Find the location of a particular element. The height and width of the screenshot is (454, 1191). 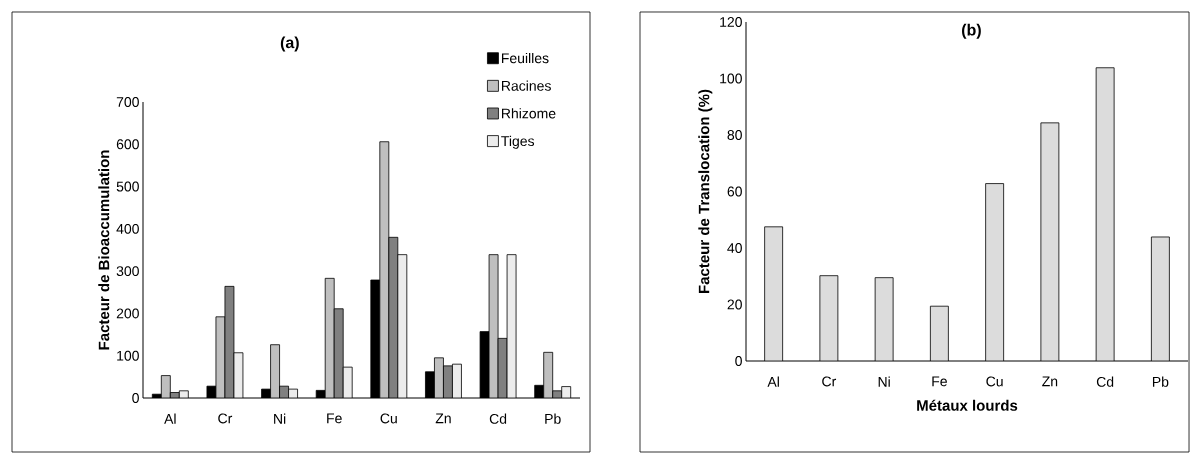

y-tick-label: 20 is located at coordinates (734, 304).